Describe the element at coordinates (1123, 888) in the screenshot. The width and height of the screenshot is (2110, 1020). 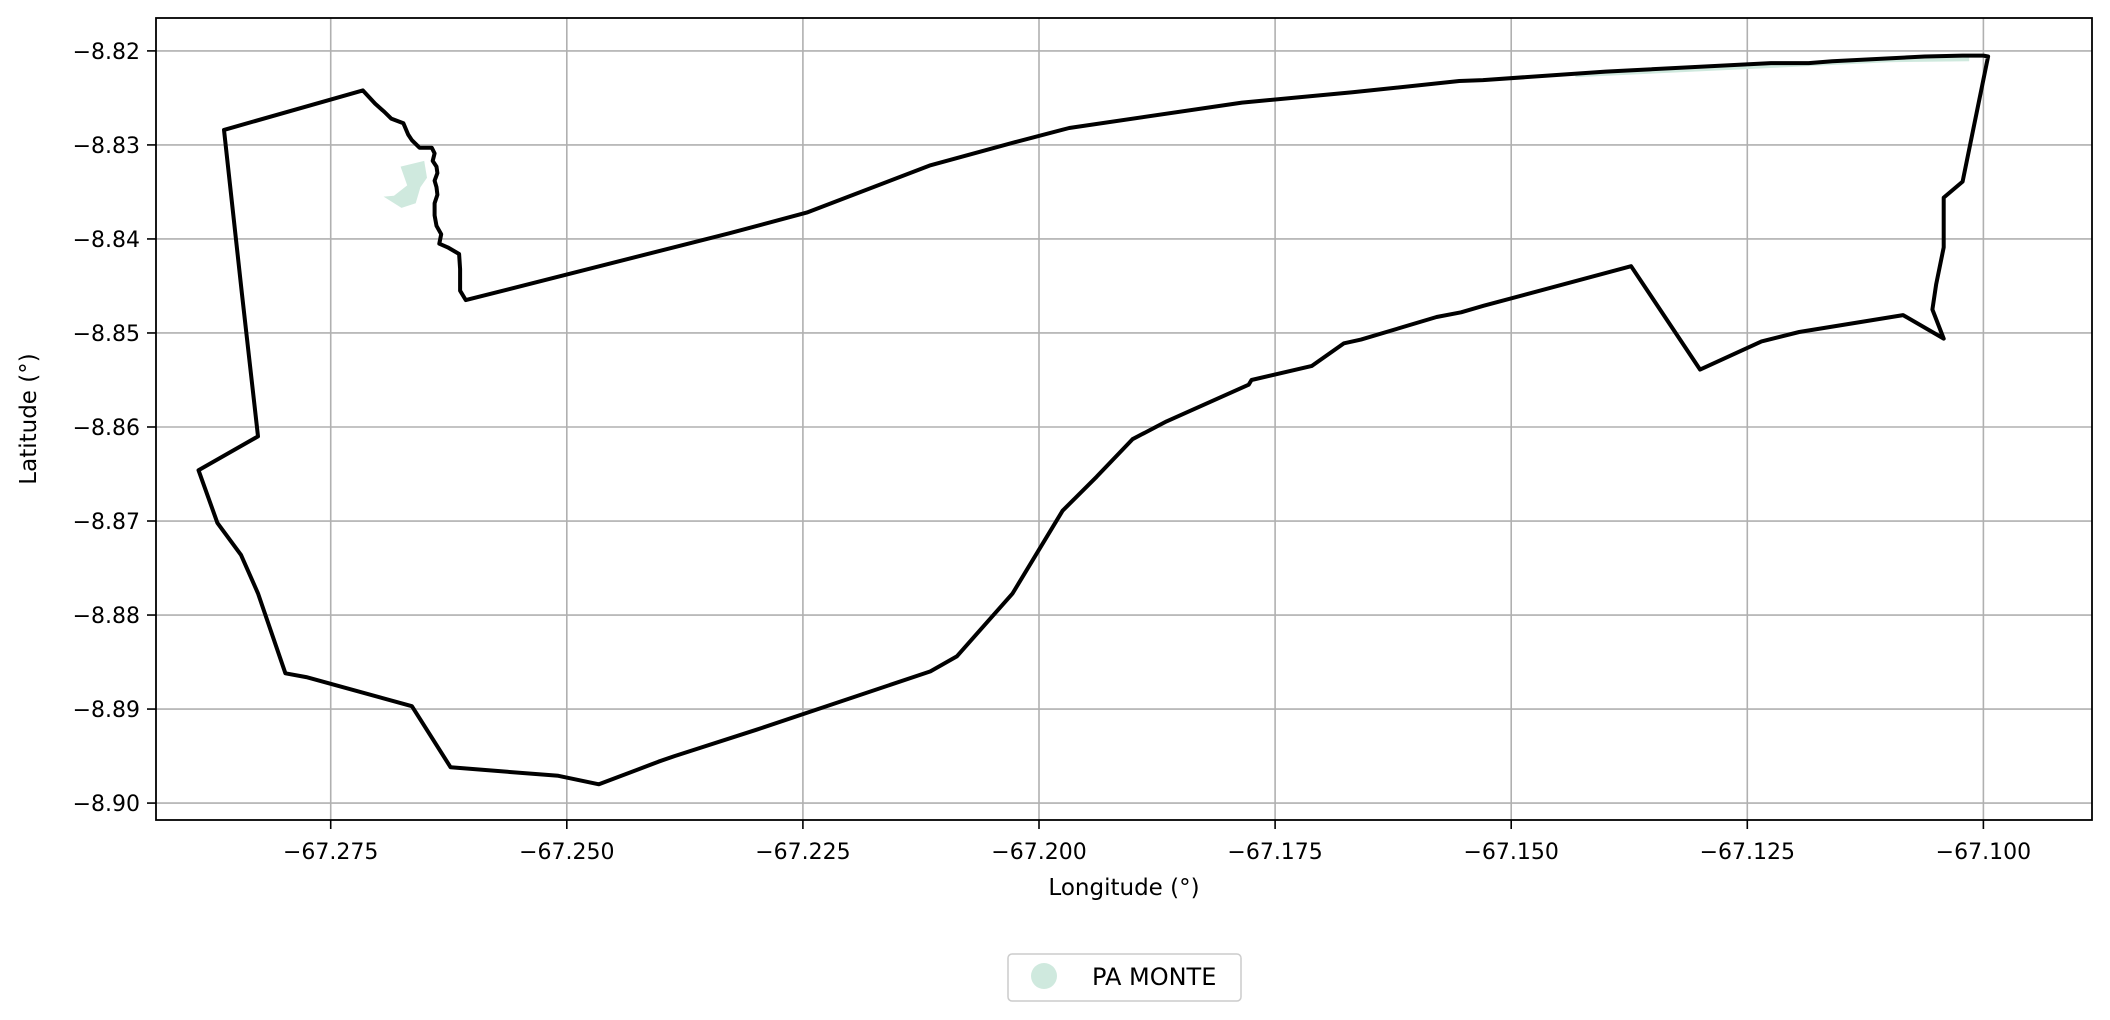
I see `x-axis-label: Longitude (°)` at that location.